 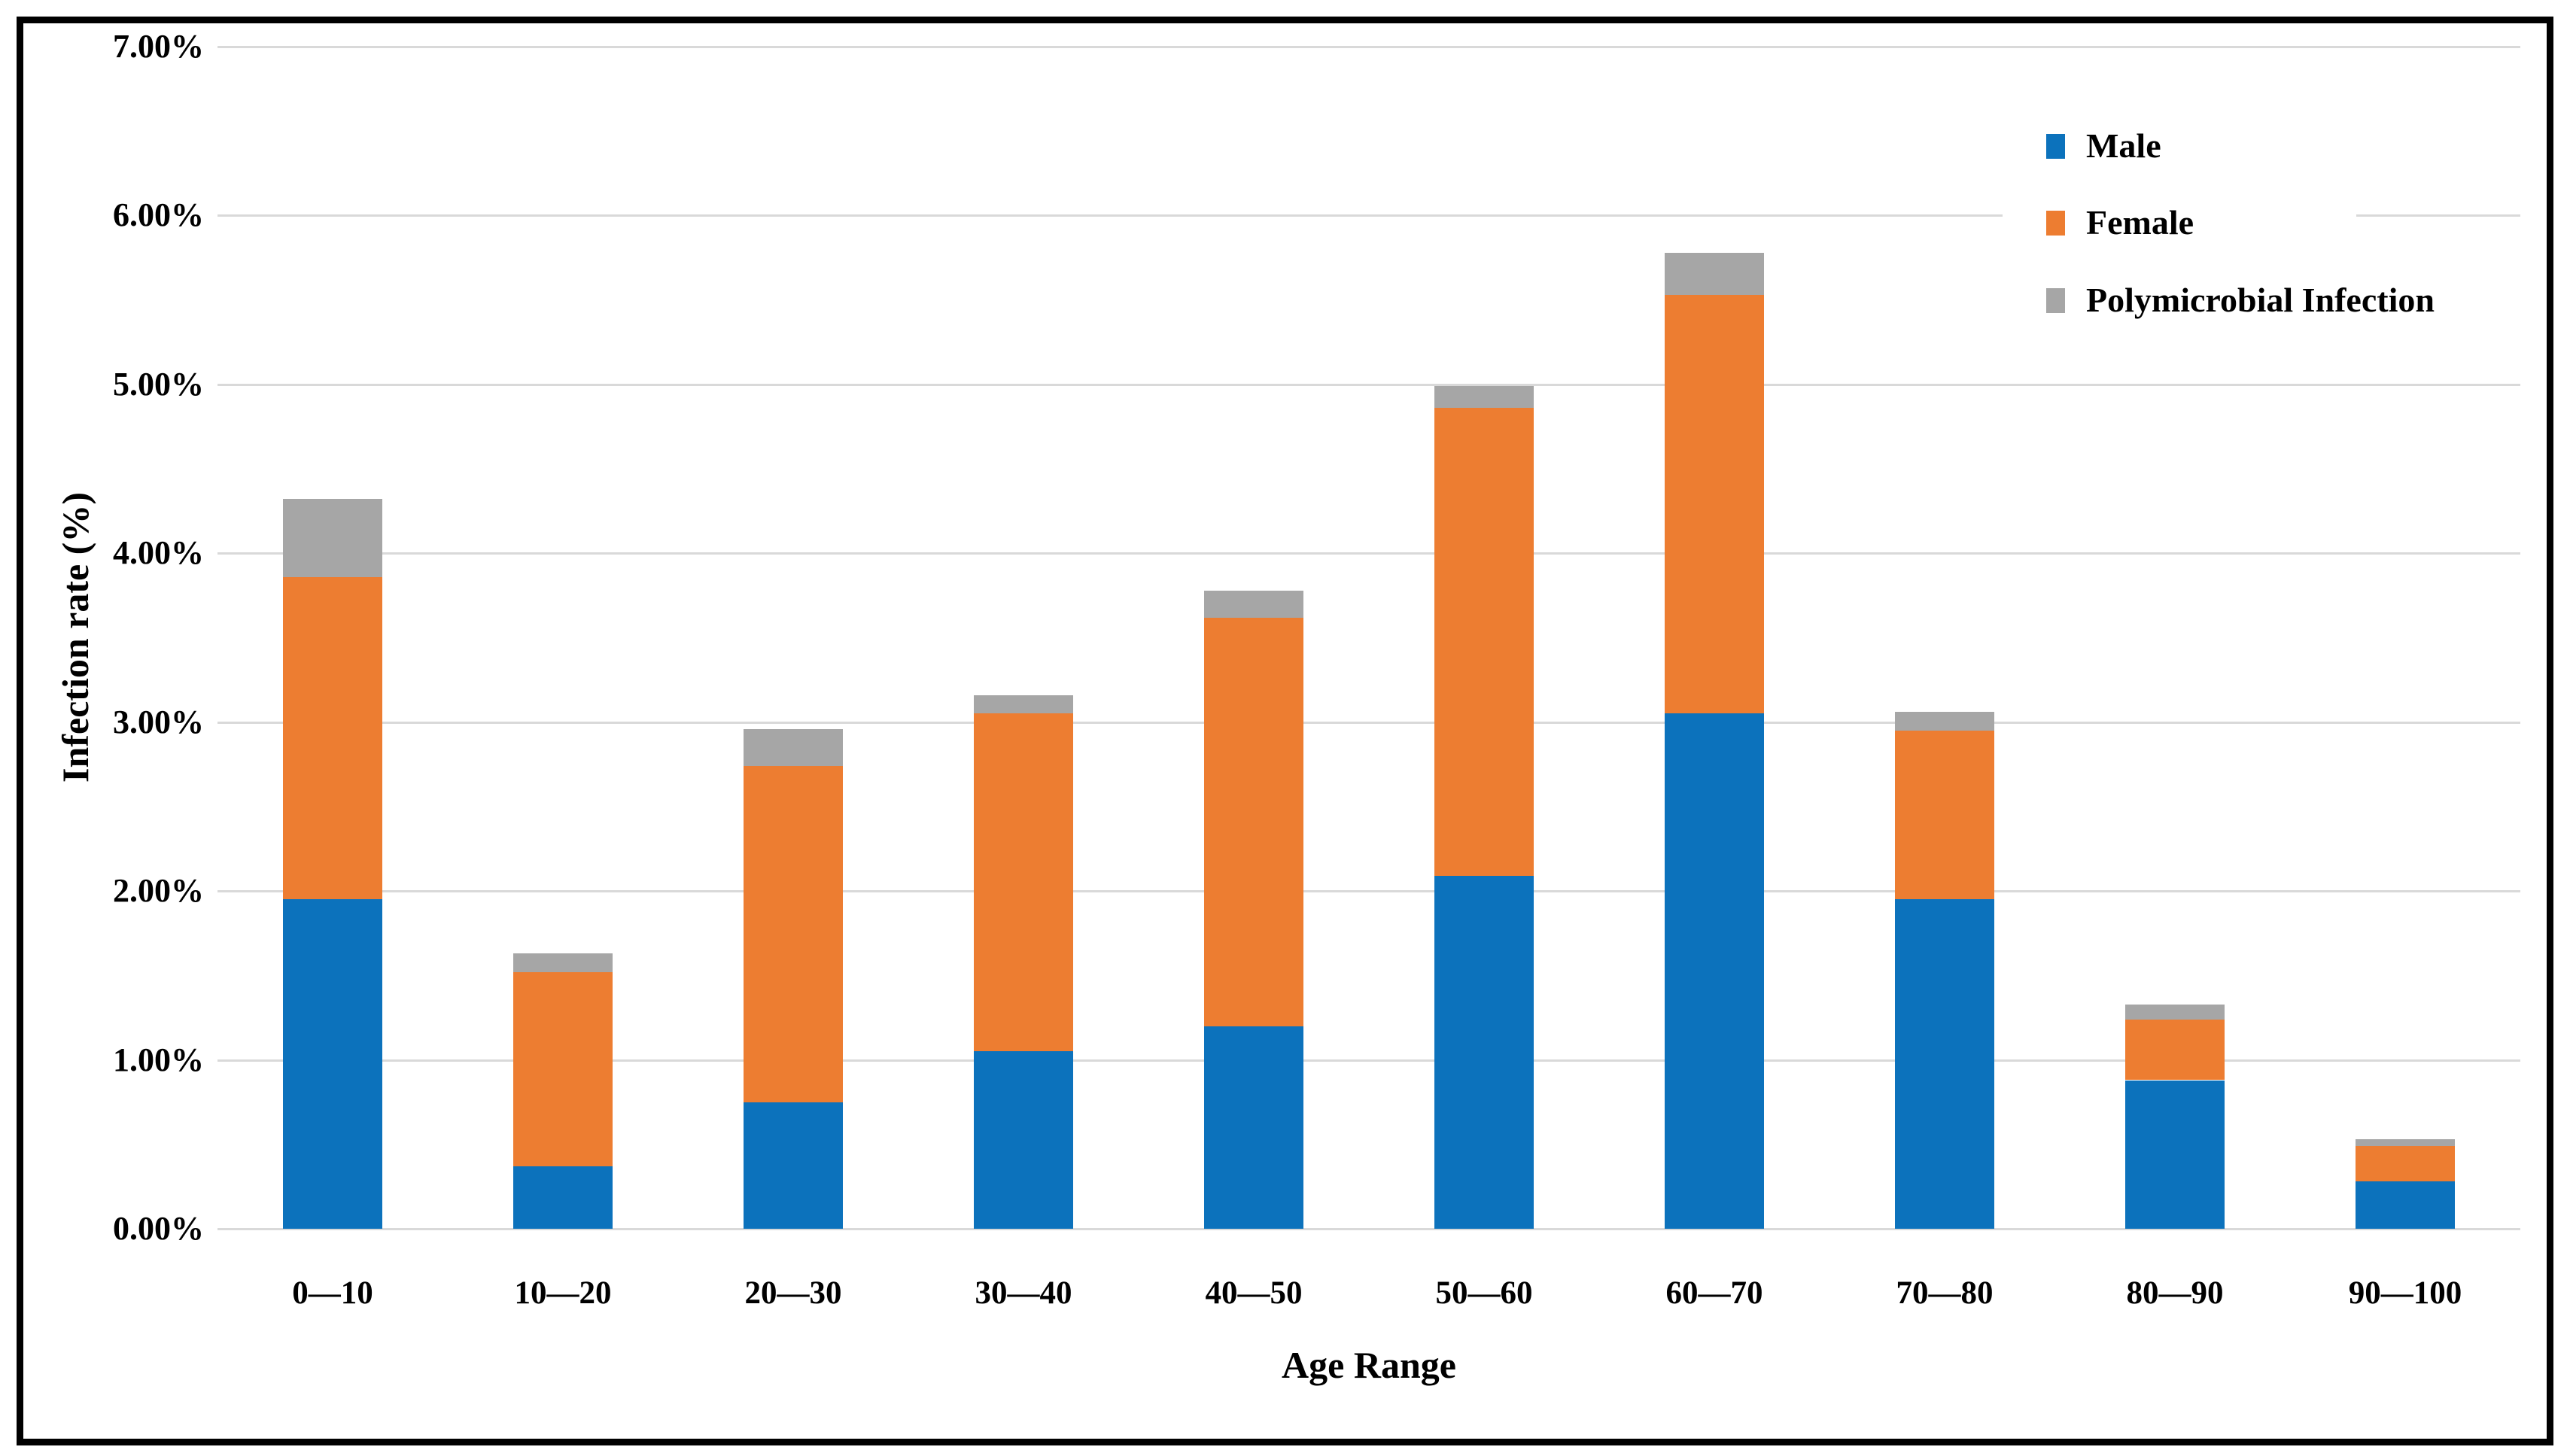 What do you see at coordinates (2175, 1293) in the screenshot?
I see `x-tick-label-80-90: 80—90` at bounding box center [2175, 1293].